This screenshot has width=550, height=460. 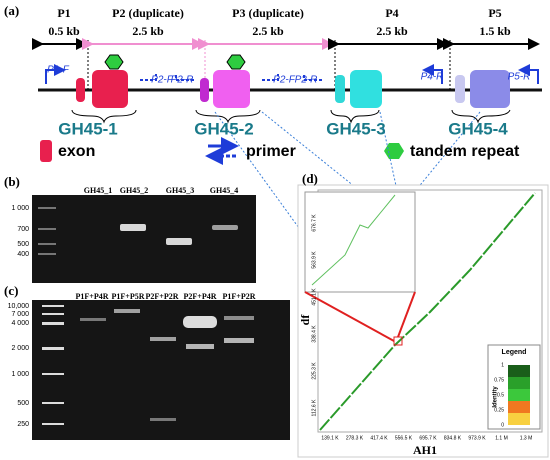 What do you see at coordinates (314, 408) in the screenshot?
I see `y-tick-label: 112.6 K` at bounding box center [314, 408].